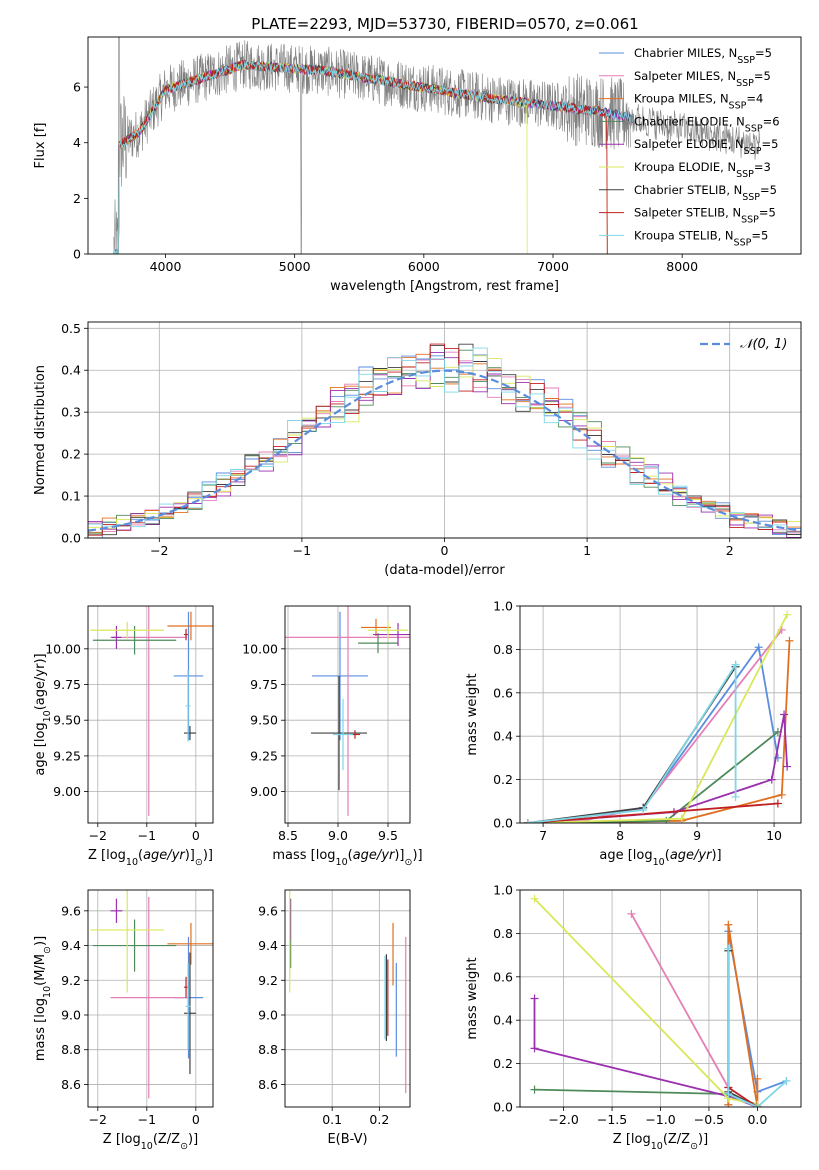 This screenshot has width=819, height=1170. I want to click on x-tick-label: 9.5, so click(388, 835).